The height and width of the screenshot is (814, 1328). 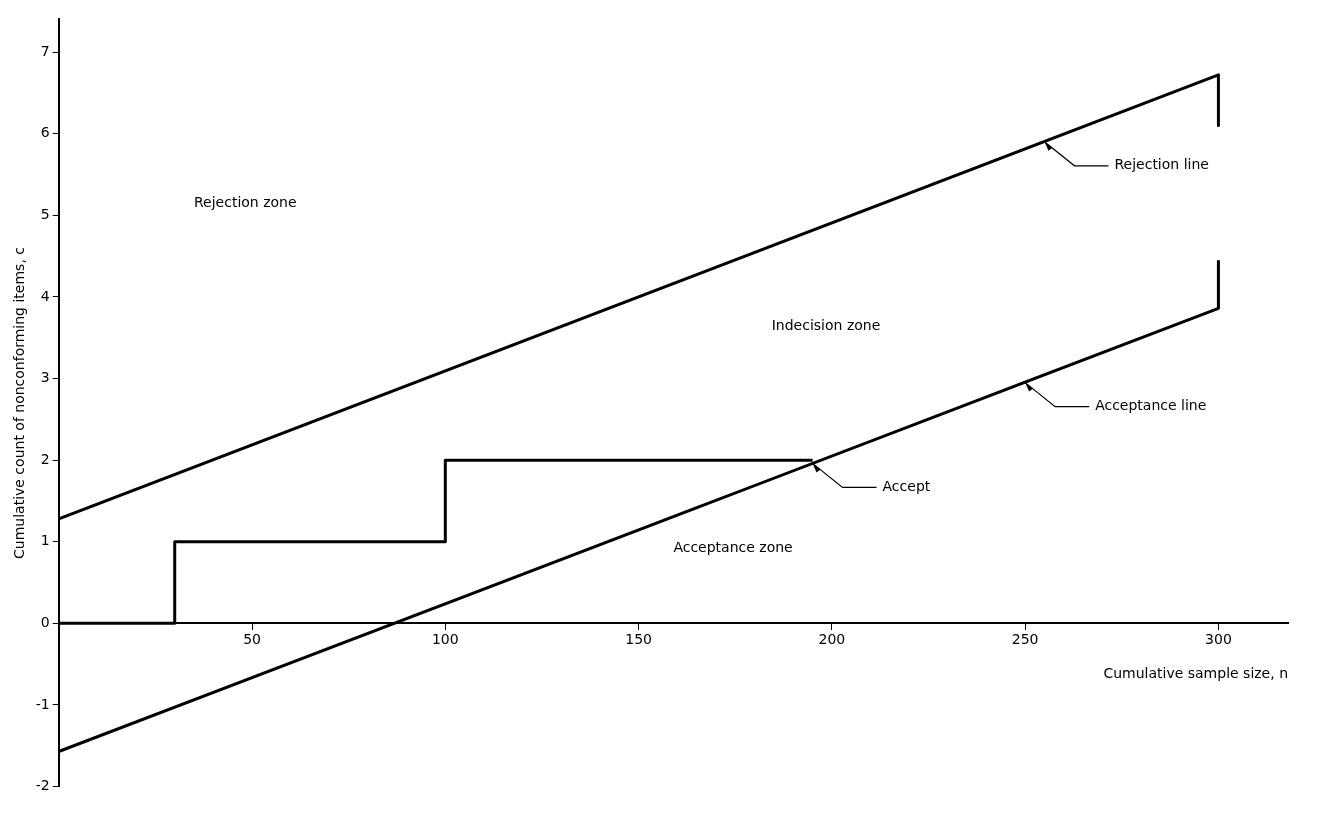 What do you see at coordinates (638, 639) in the screenshot?
I see `x-tick-label: 150` at bounding box center [638, 639].